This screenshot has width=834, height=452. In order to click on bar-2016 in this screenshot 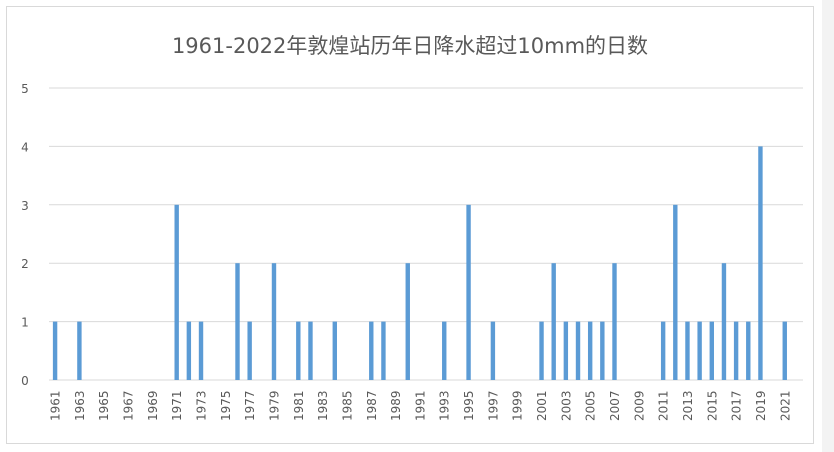, I will do `click(724, 321)`.